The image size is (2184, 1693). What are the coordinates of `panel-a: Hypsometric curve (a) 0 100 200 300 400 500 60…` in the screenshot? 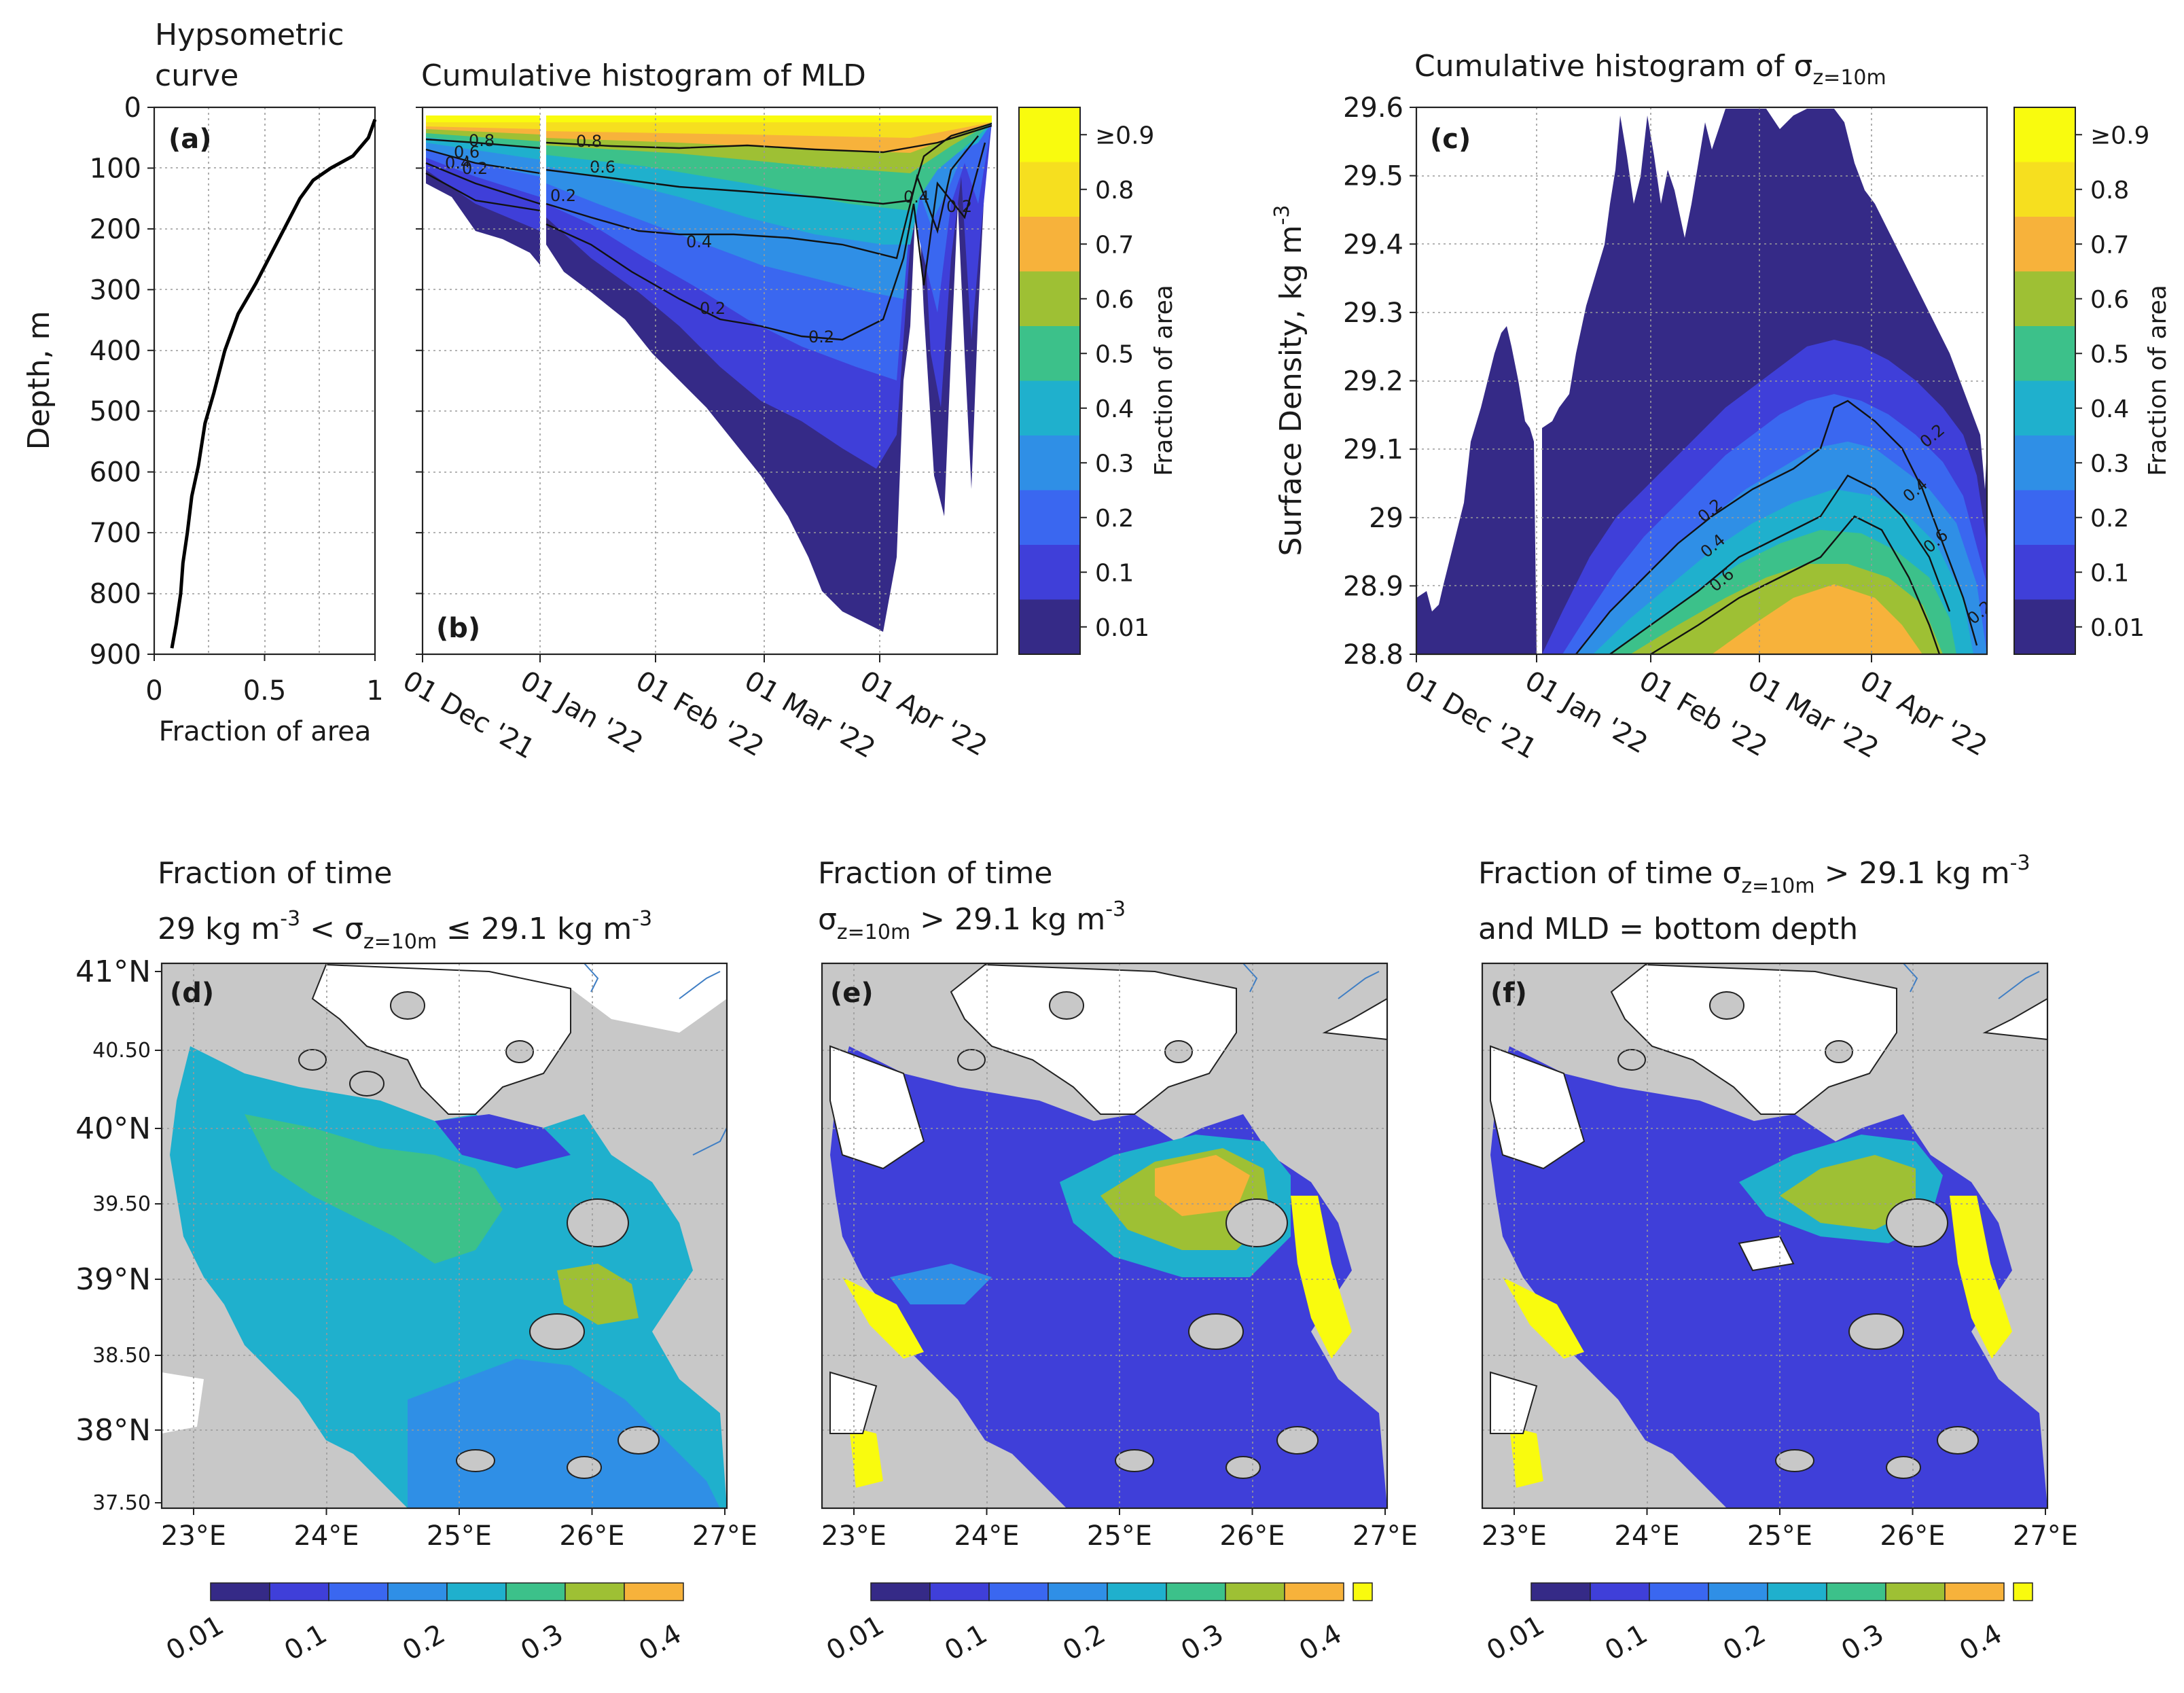 It's located at (203, 382).